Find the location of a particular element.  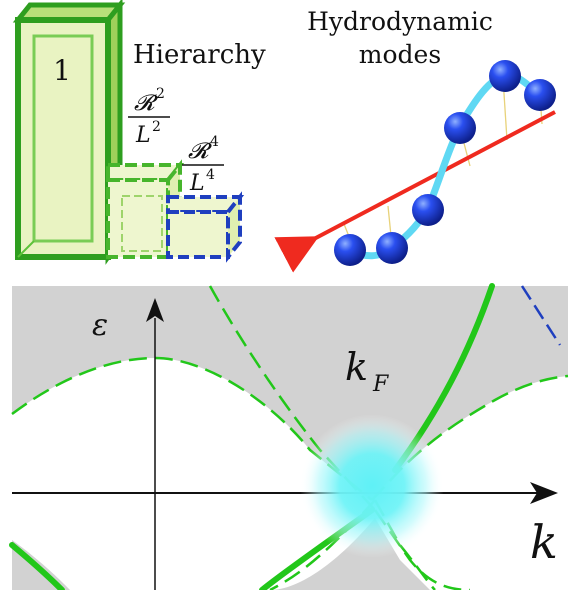

mass-balls is located at coordinates (445, 163).